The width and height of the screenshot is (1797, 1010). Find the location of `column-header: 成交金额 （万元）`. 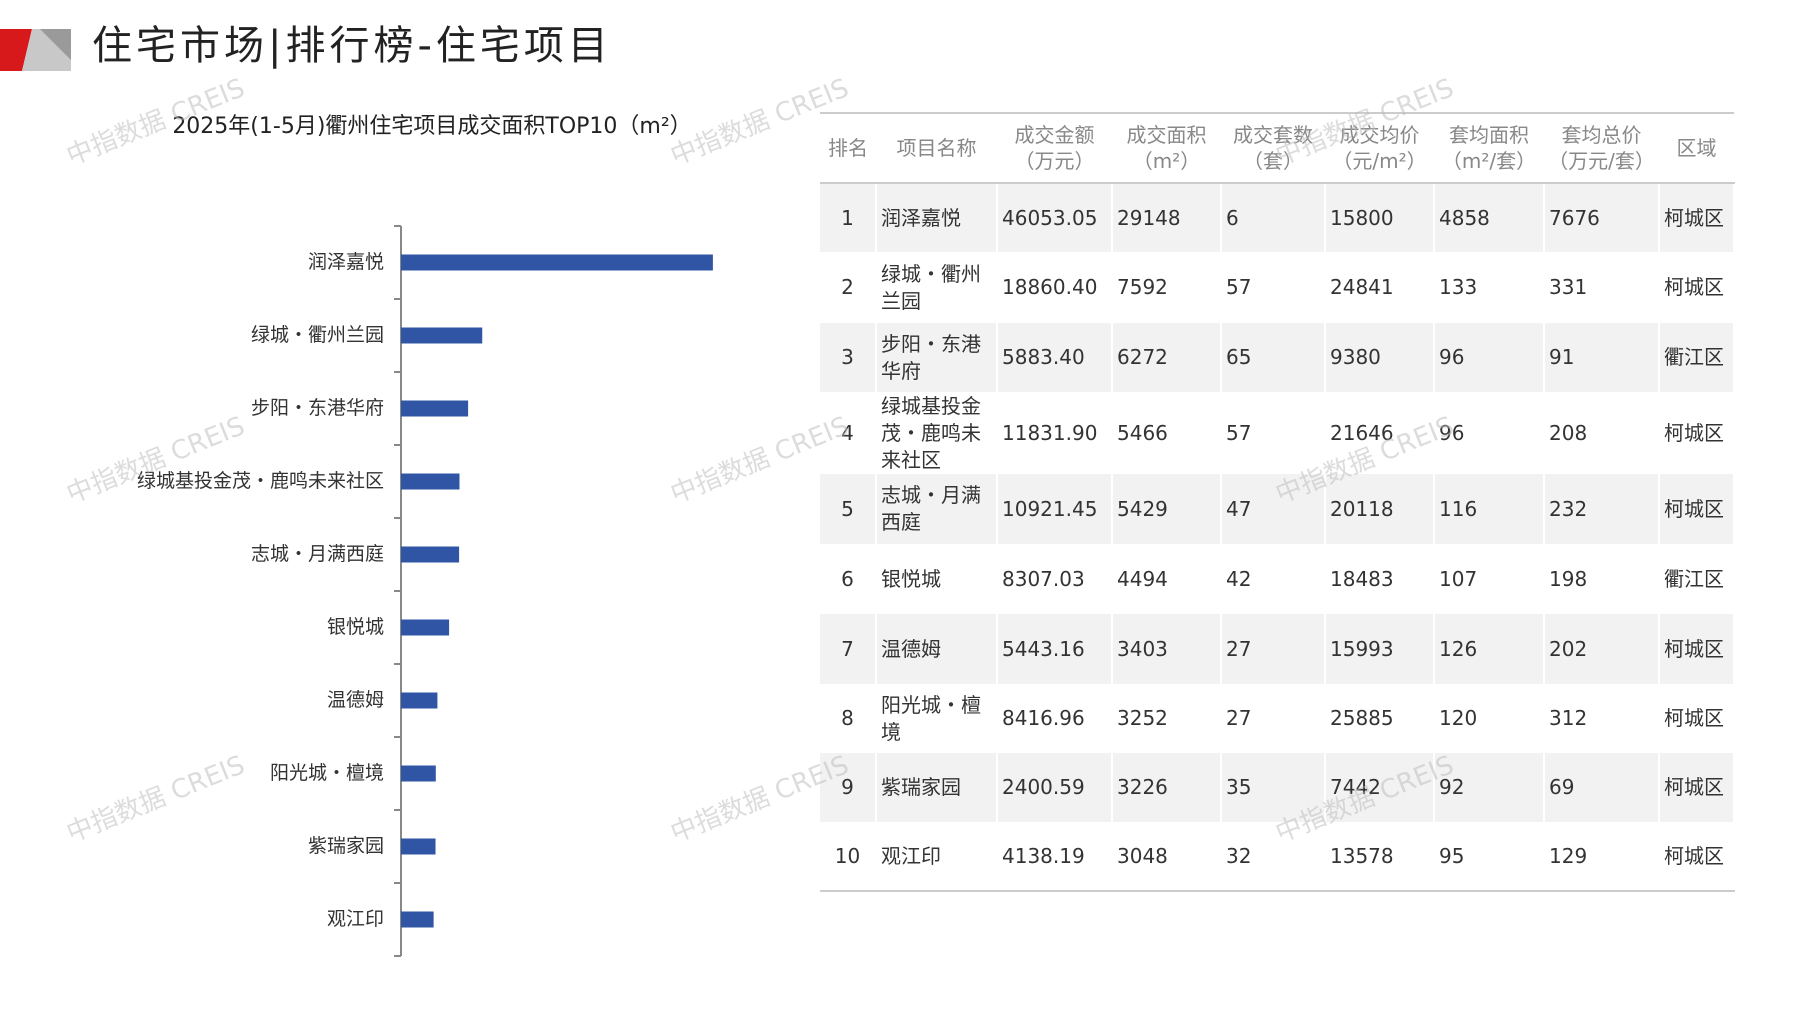

column-header: 成交金额 （万元） is located at coordinates (1054, 148).